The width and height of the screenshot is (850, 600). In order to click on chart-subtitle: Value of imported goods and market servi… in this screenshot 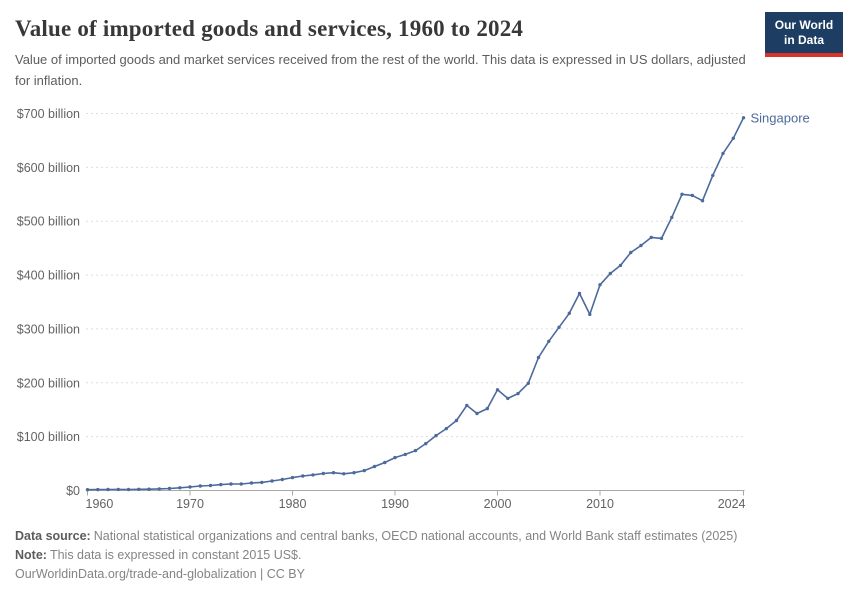, I will do `click(380, 70)`.